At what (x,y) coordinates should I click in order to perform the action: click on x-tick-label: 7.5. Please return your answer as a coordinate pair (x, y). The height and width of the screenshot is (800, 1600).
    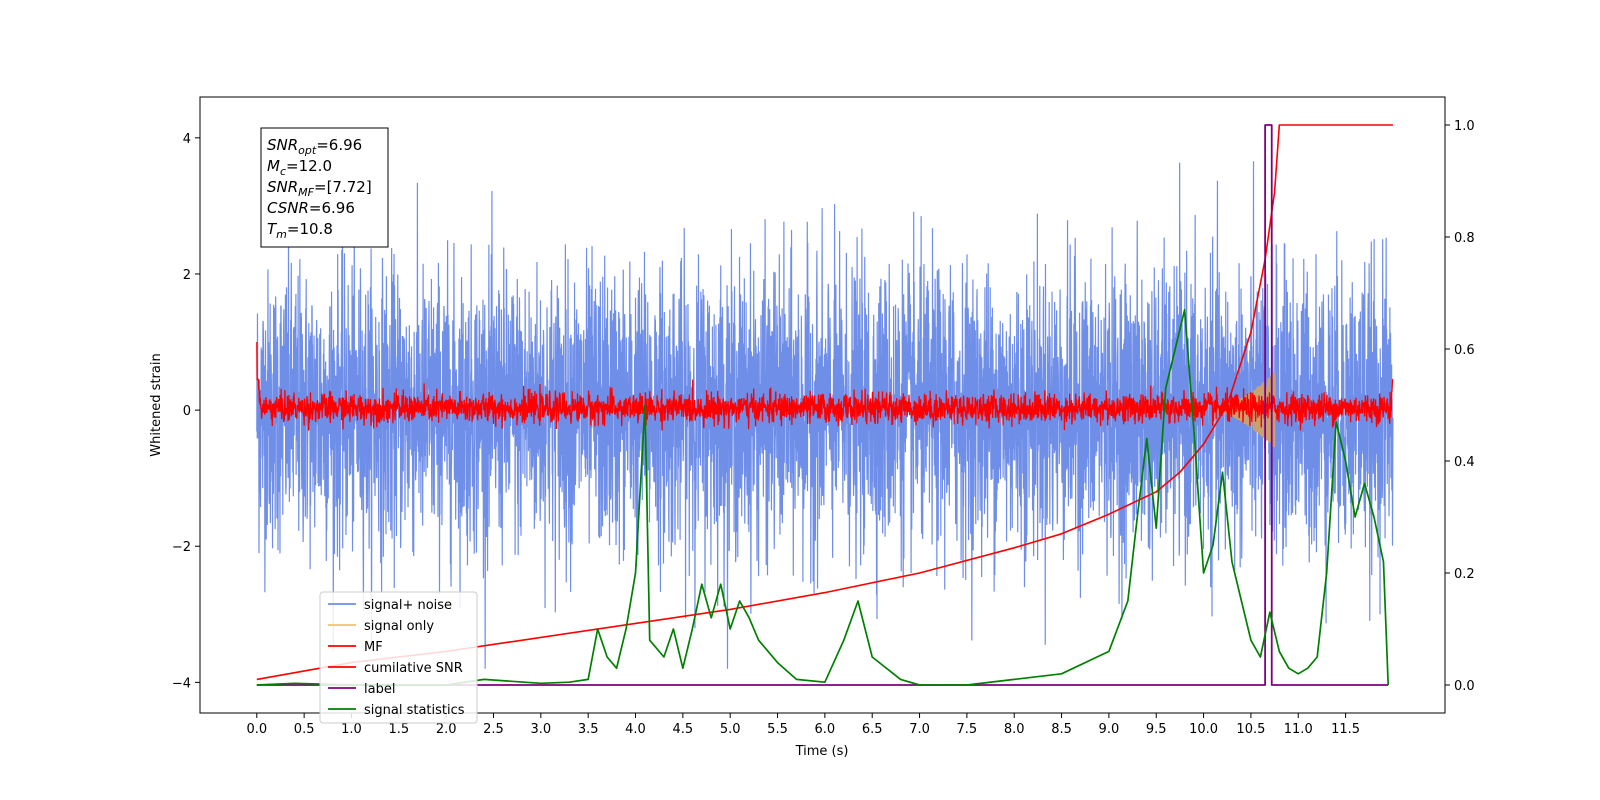
    Looking at the image, I should click on (967, 729).